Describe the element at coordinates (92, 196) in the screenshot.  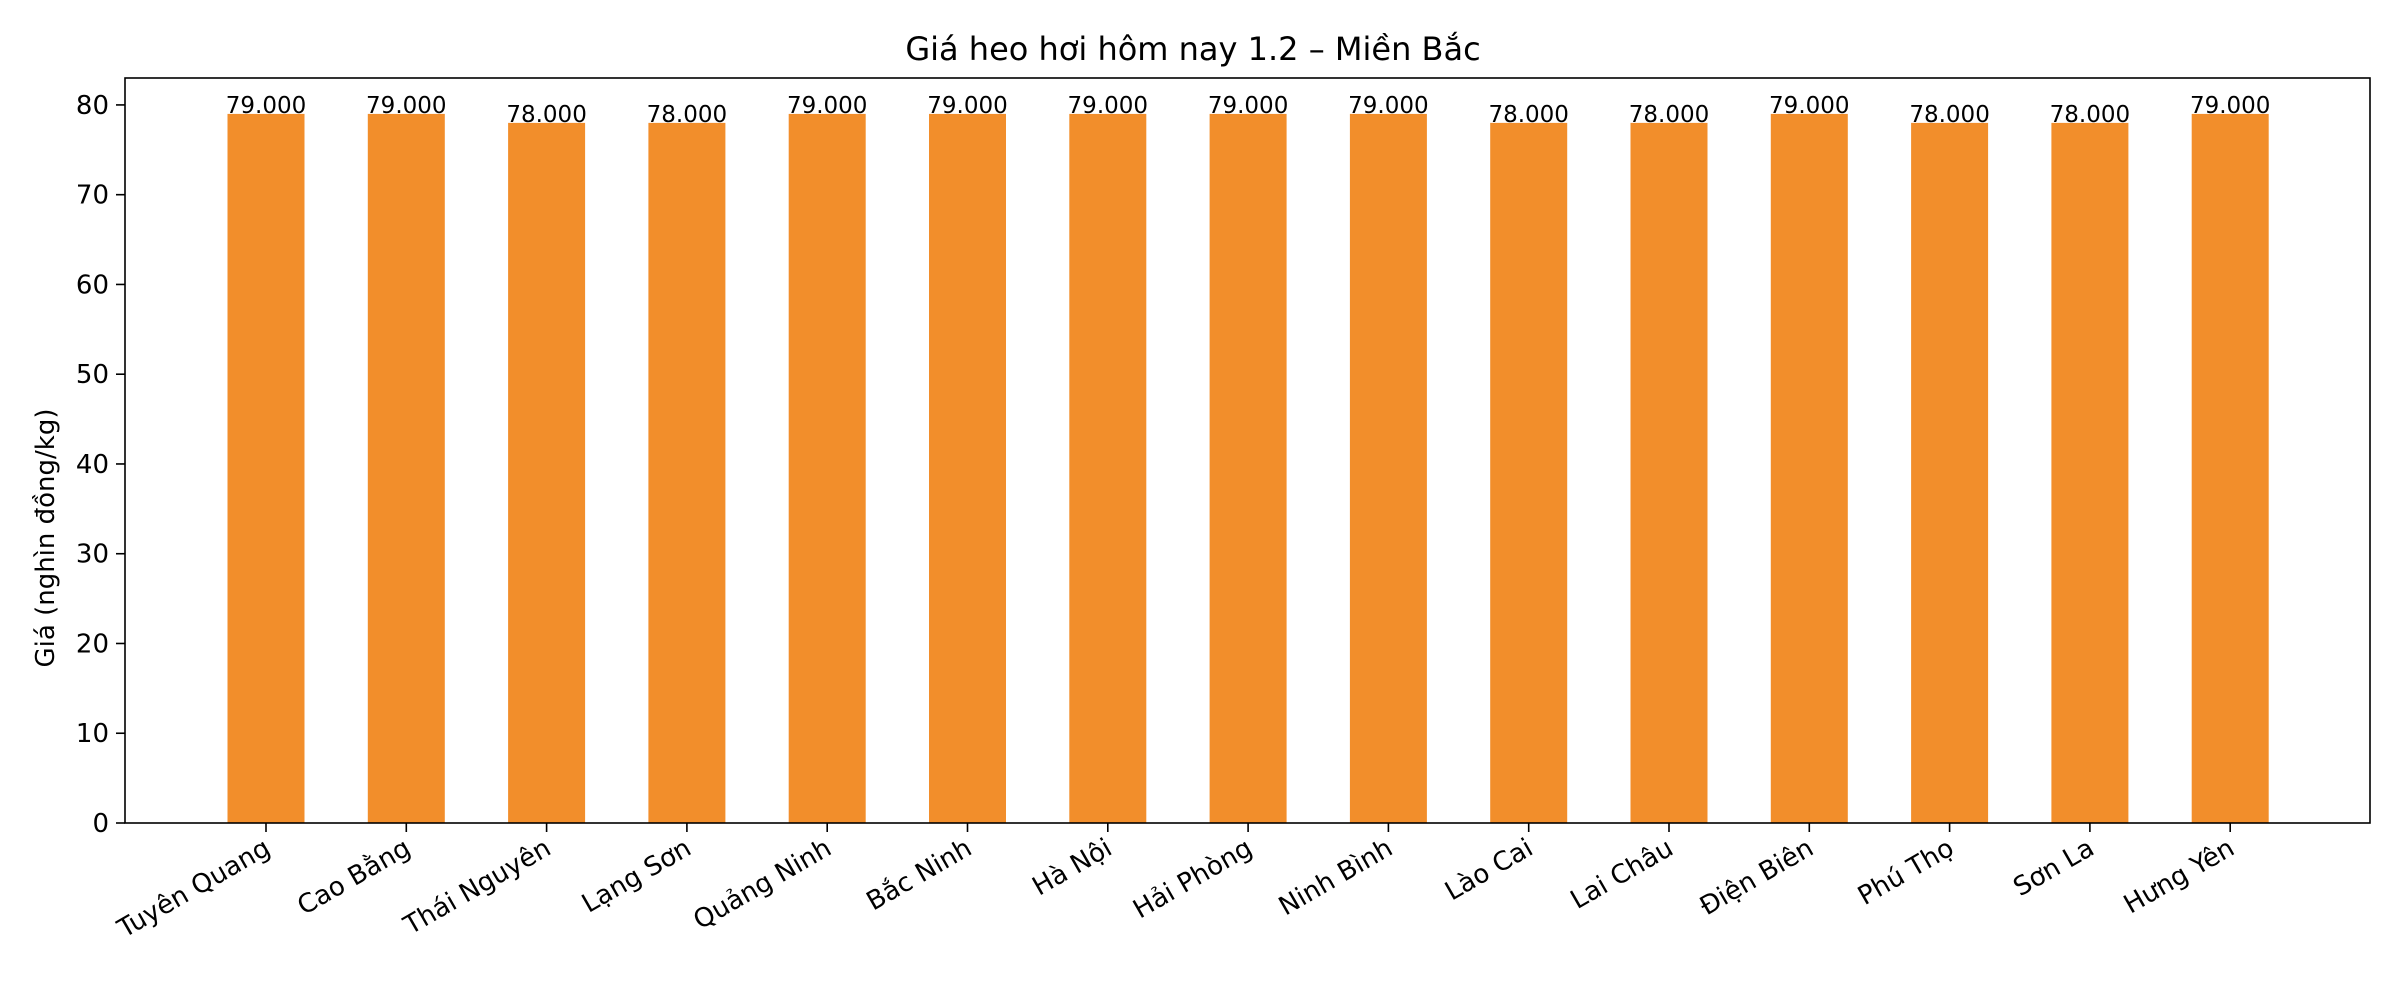
I see `y-tick-label: 70` at that location.